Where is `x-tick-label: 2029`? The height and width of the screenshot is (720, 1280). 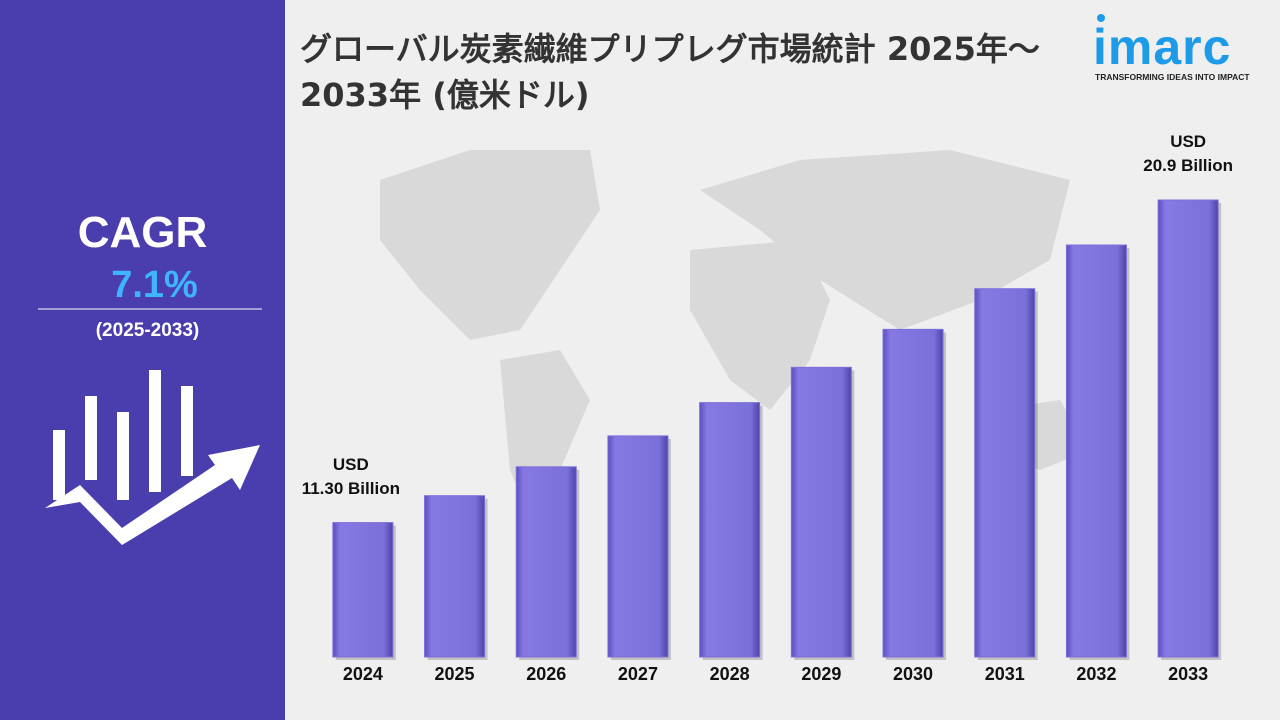
x-tick-label: 2029 is located at coordinates (821, 674).